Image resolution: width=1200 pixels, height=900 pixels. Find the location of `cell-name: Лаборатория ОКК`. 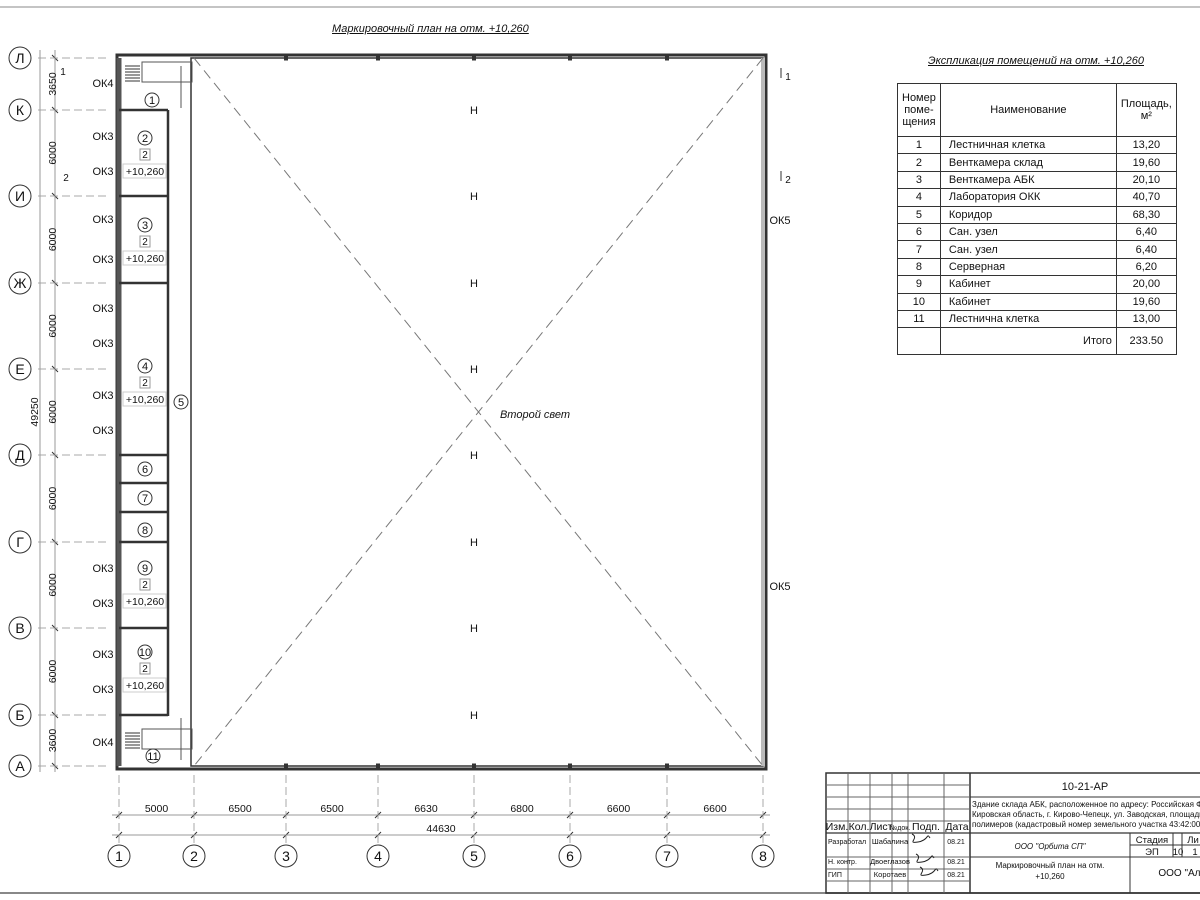

cell-name: Лаборатория ОКК is located at coordinates (1028, 197).